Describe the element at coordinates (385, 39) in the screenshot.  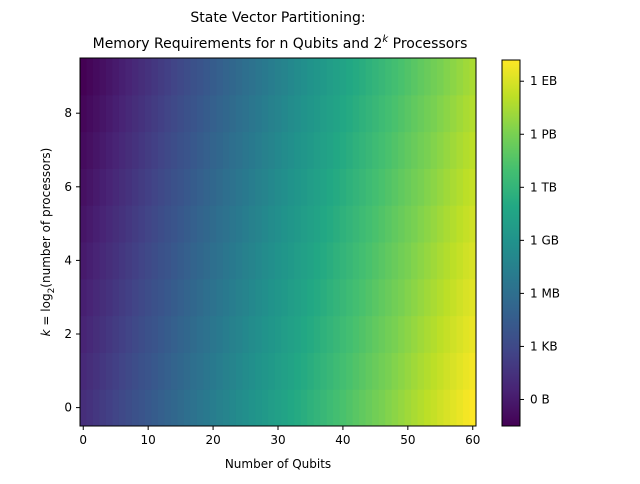
I see `title-sup: k` at that location.